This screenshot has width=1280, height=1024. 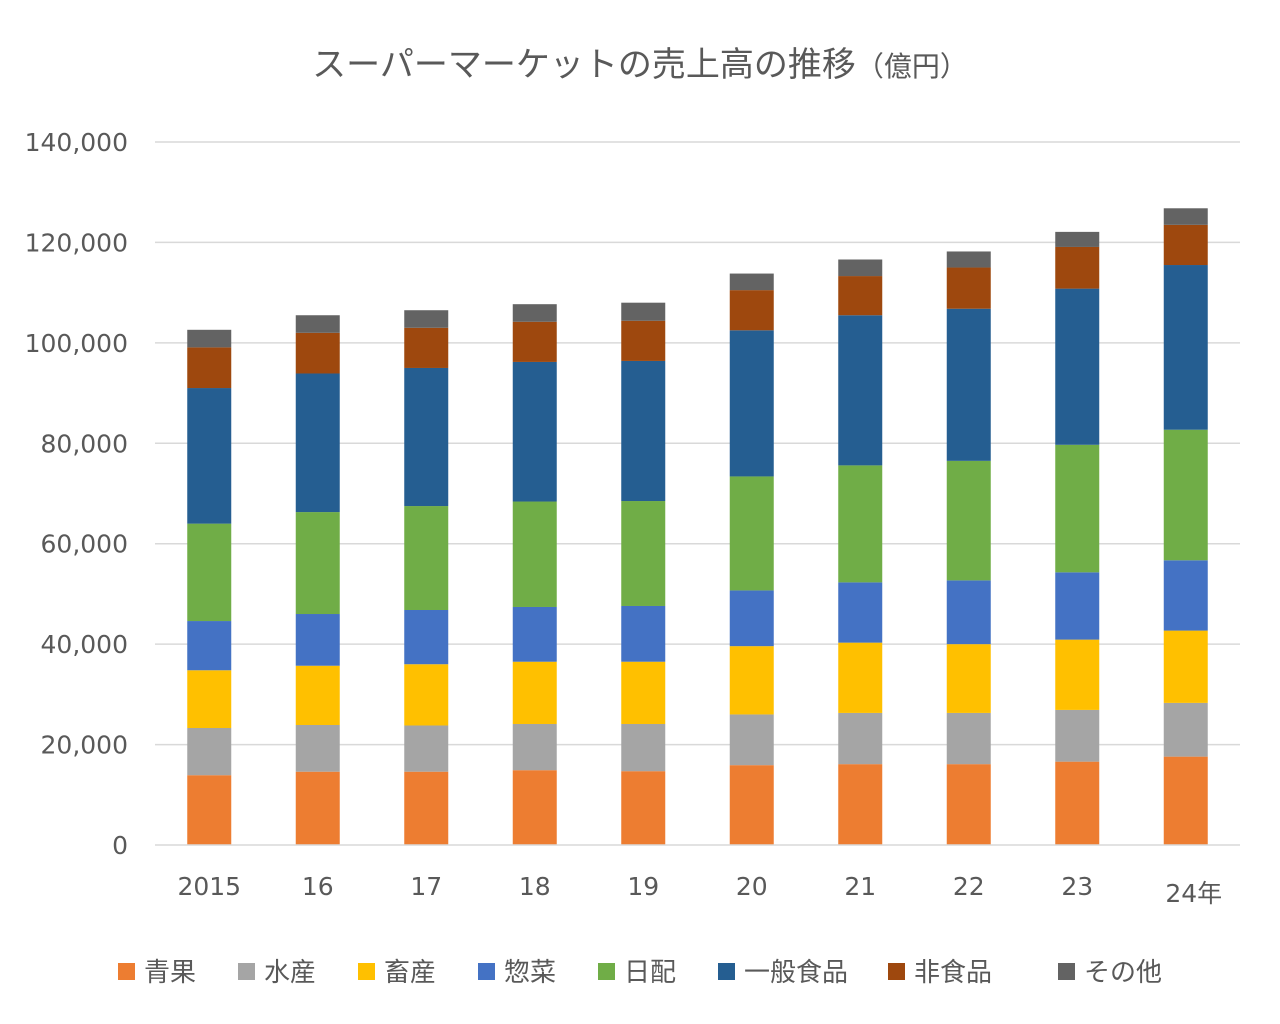 What do you see at coordinates (796, 973) in the screenshot?
I see `legend-label: 一般食品` at bounding box center [796, 973].